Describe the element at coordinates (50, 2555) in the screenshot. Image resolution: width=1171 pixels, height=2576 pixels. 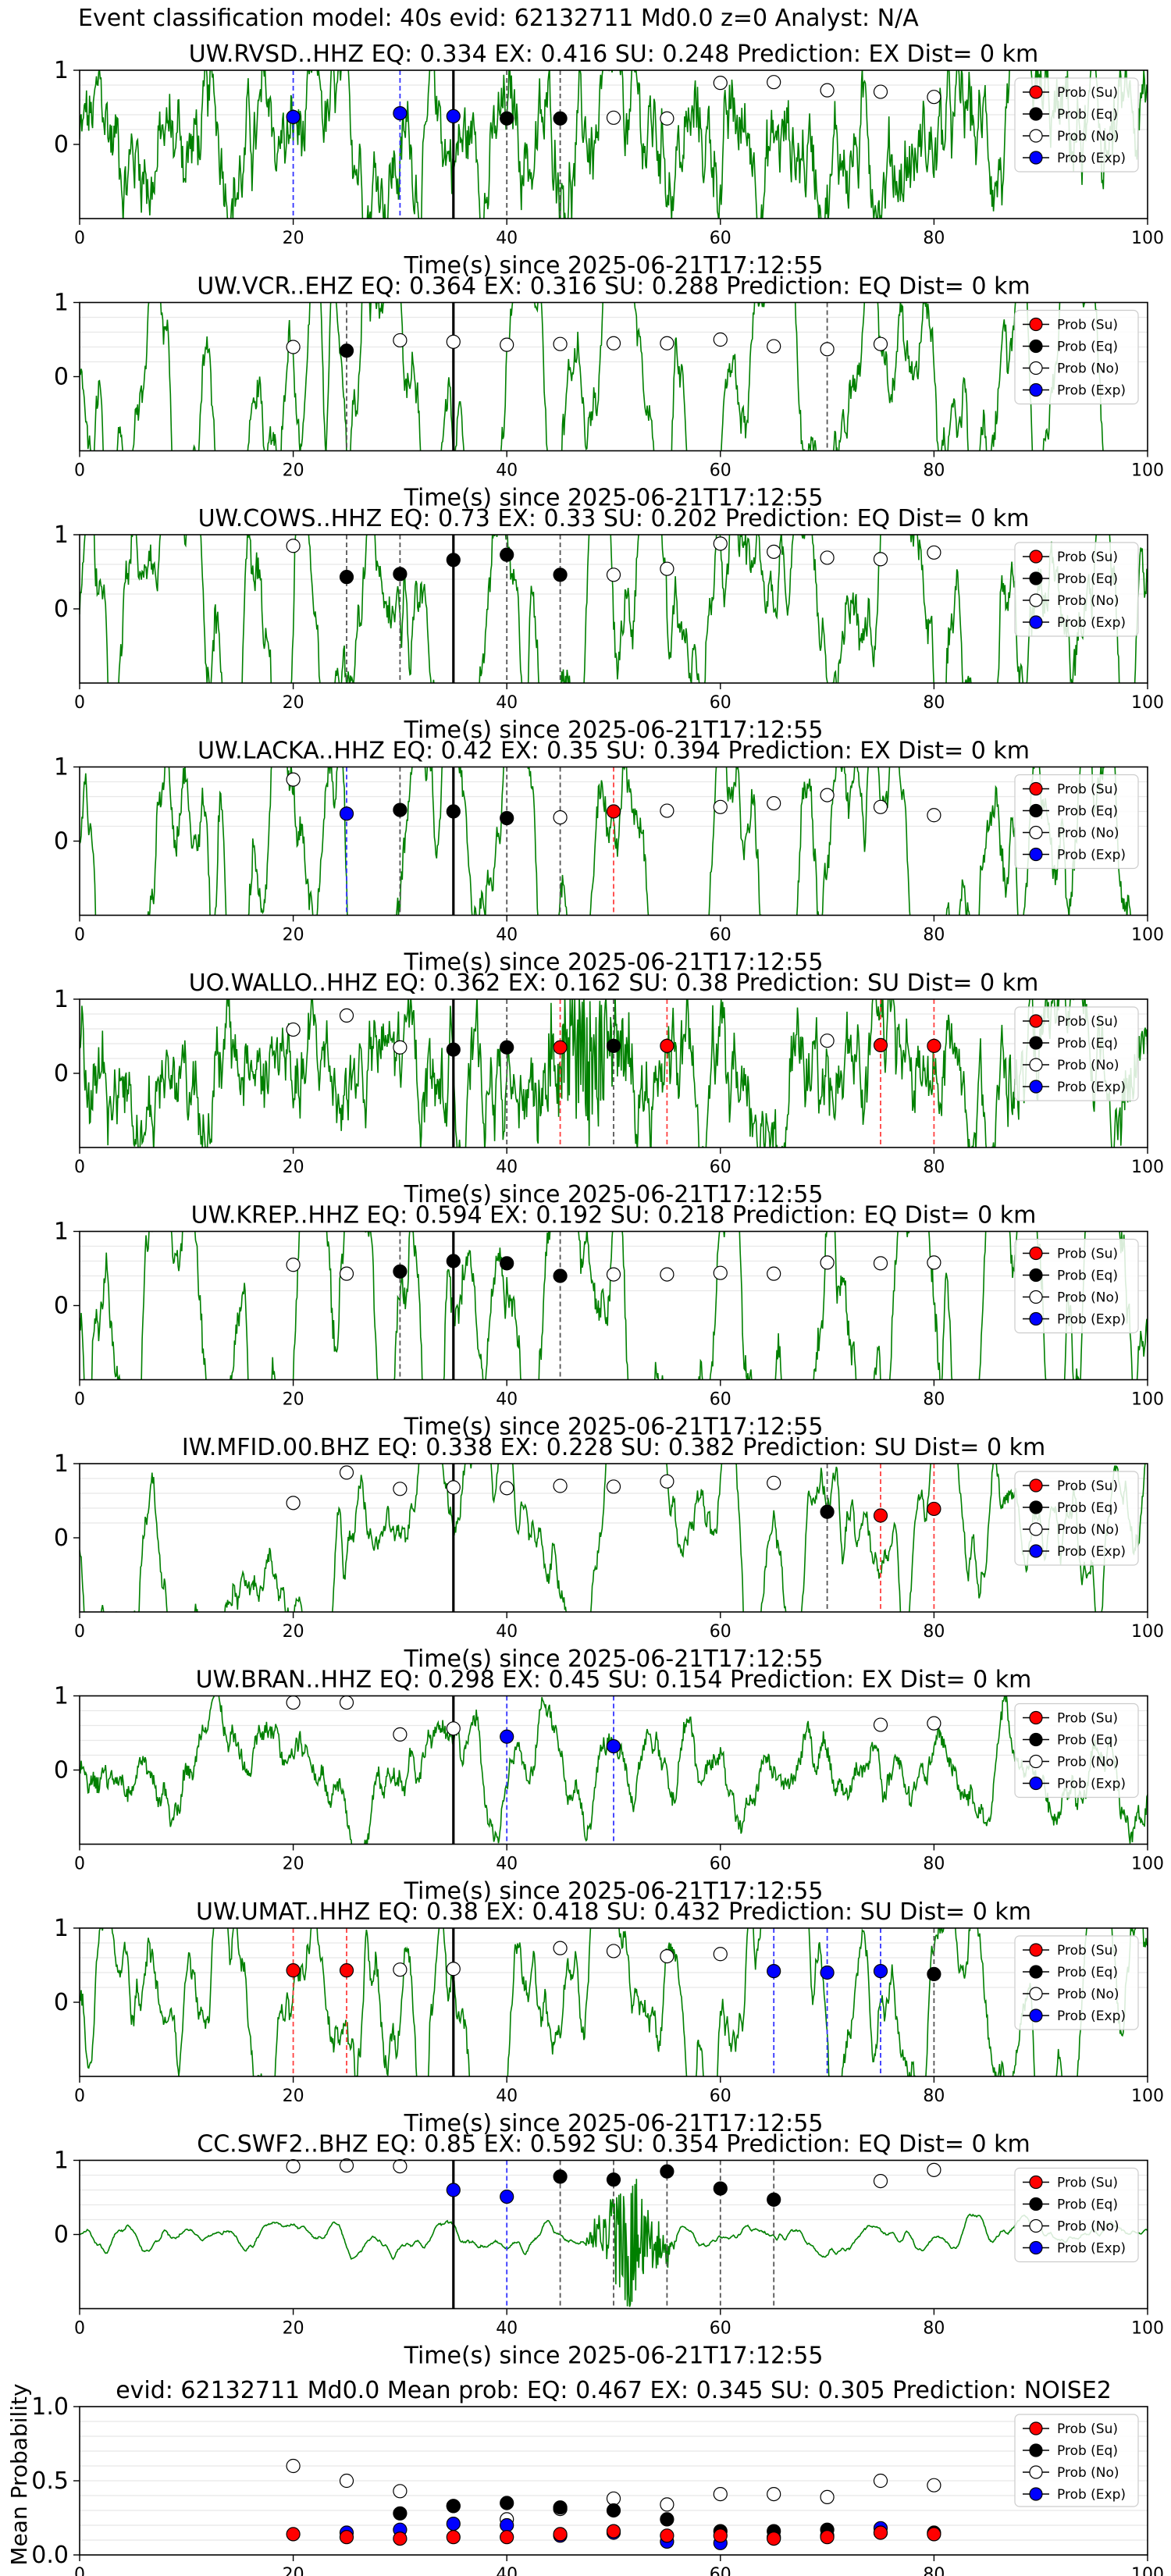
I see `y-tick-label: 0.0` at that location.